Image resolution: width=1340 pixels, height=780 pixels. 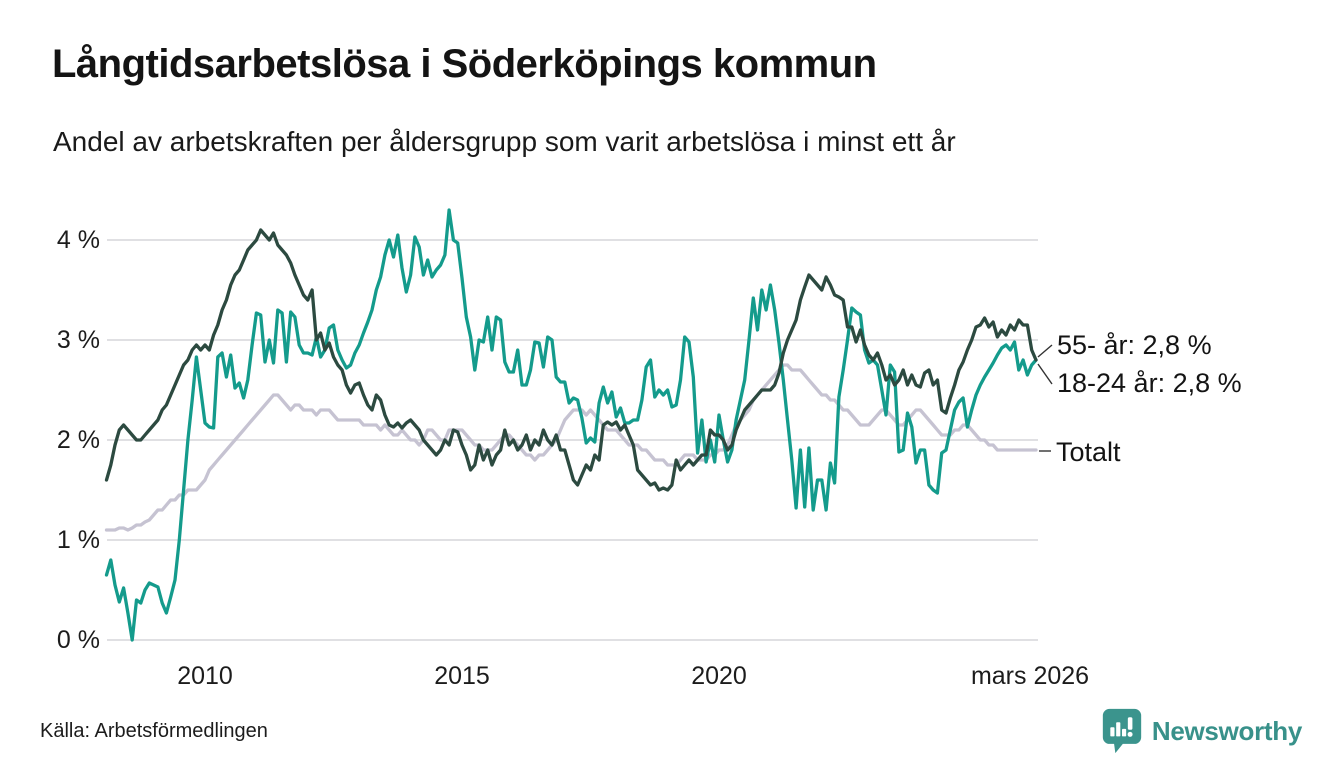 What do you see at coordinates (78, 240) in the screenshot?
I see `y-tick-4: 4 %` at bounding box center [78, 240].